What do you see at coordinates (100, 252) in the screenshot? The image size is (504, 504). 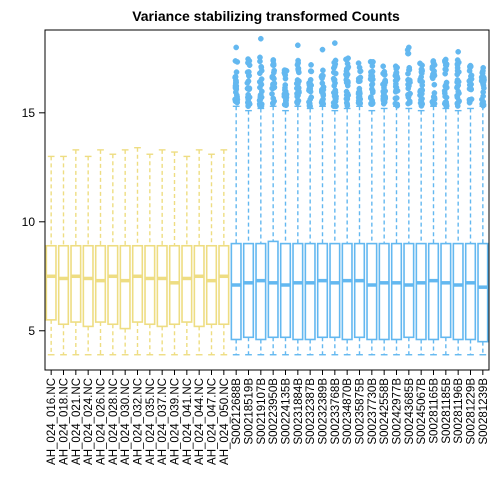 I see `box-AH_024_026.NC` at bounding box center [100, 252].